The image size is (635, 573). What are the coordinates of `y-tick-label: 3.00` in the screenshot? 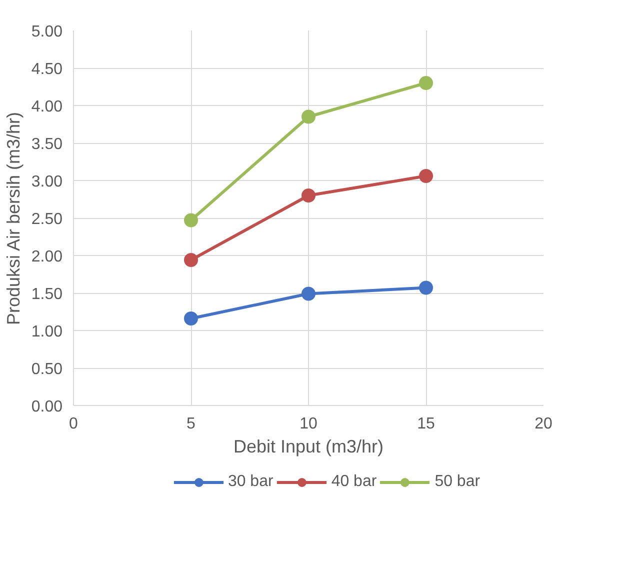 It's located at (47, 182).